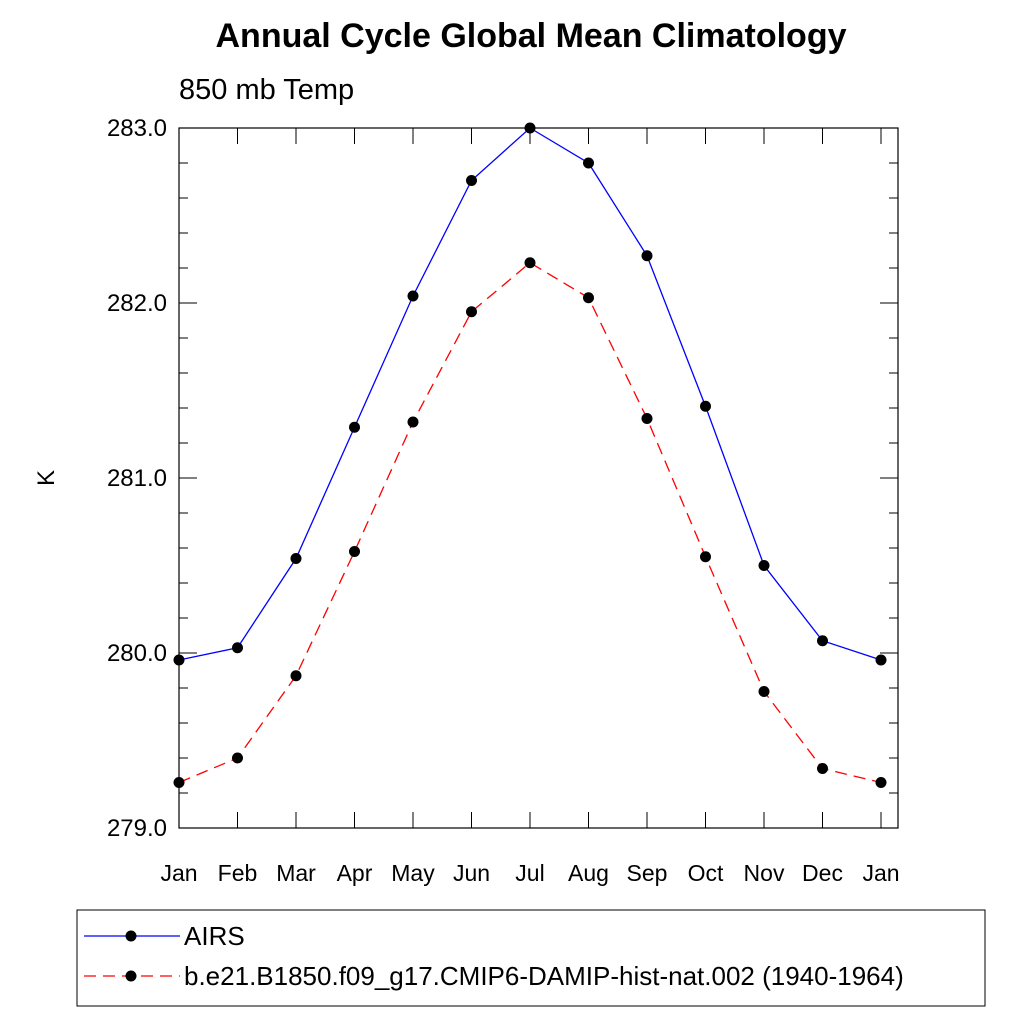 The image size is (1024, 1024). What do you see at coordinates (296, 873) in the screenshot?
I see `x-tick-label: Mar` at bounding box center [296, 873].